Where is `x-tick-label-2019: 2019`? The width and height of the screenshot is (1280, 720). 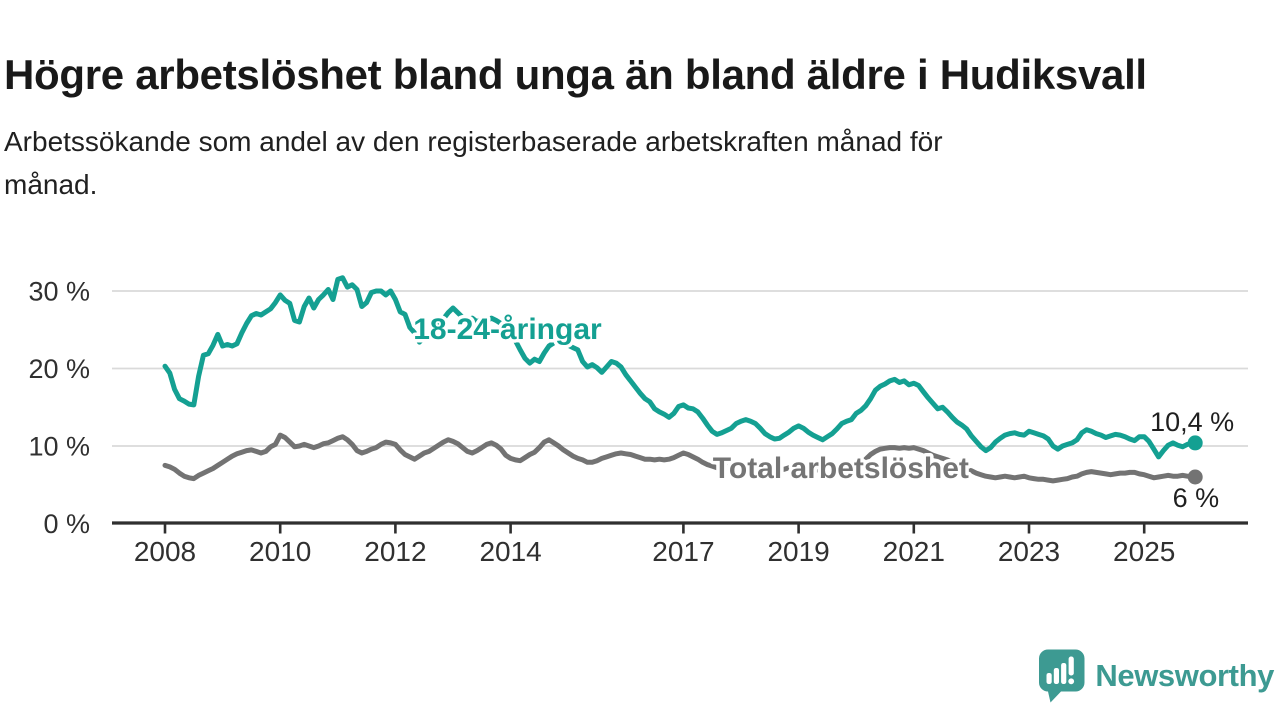
x-tick-label-2019: 2019 is located at coordinates (798, 551).